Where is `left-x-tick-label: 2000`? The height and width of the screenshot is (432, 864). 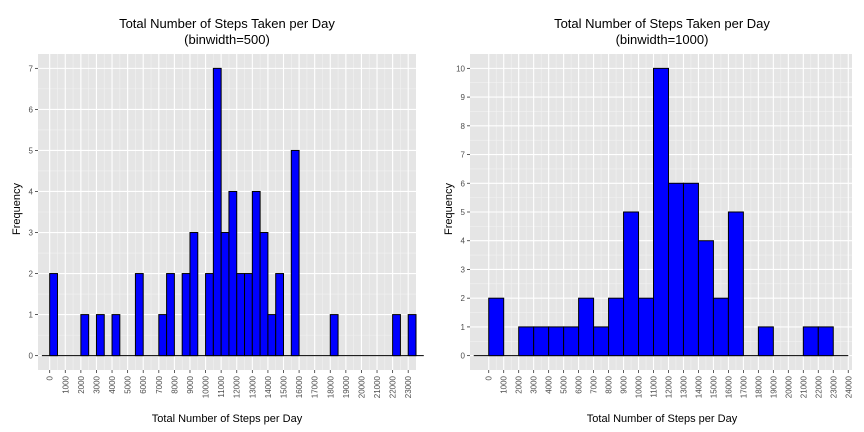
left-x-tick-label: 2000 is located at coordinates (81, 384).